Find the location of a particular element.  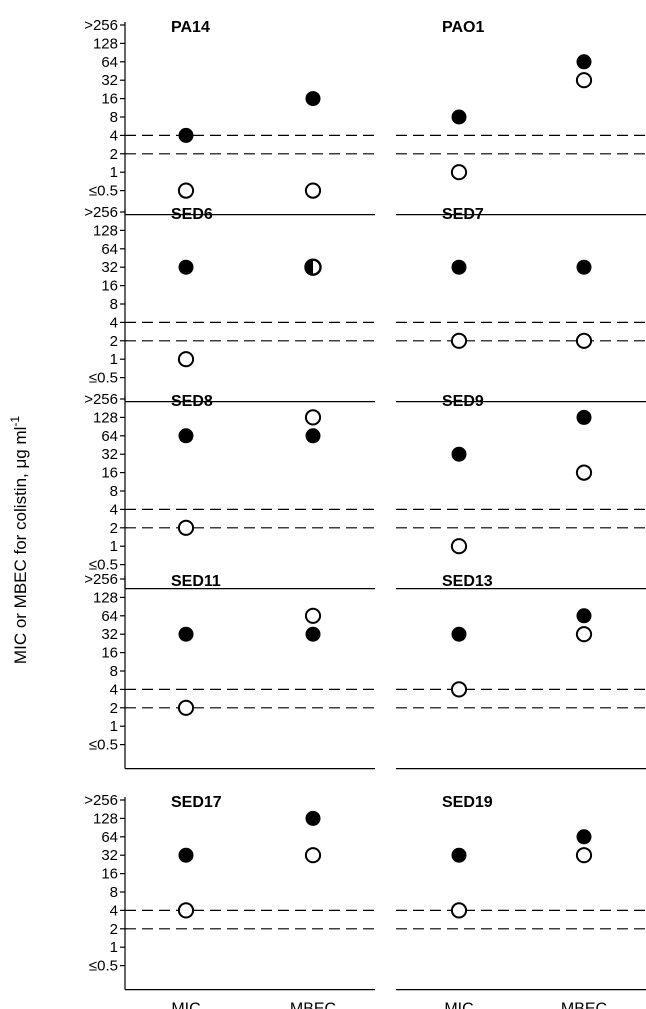

panel-title: SED17 is located at coordinates (196, 802).